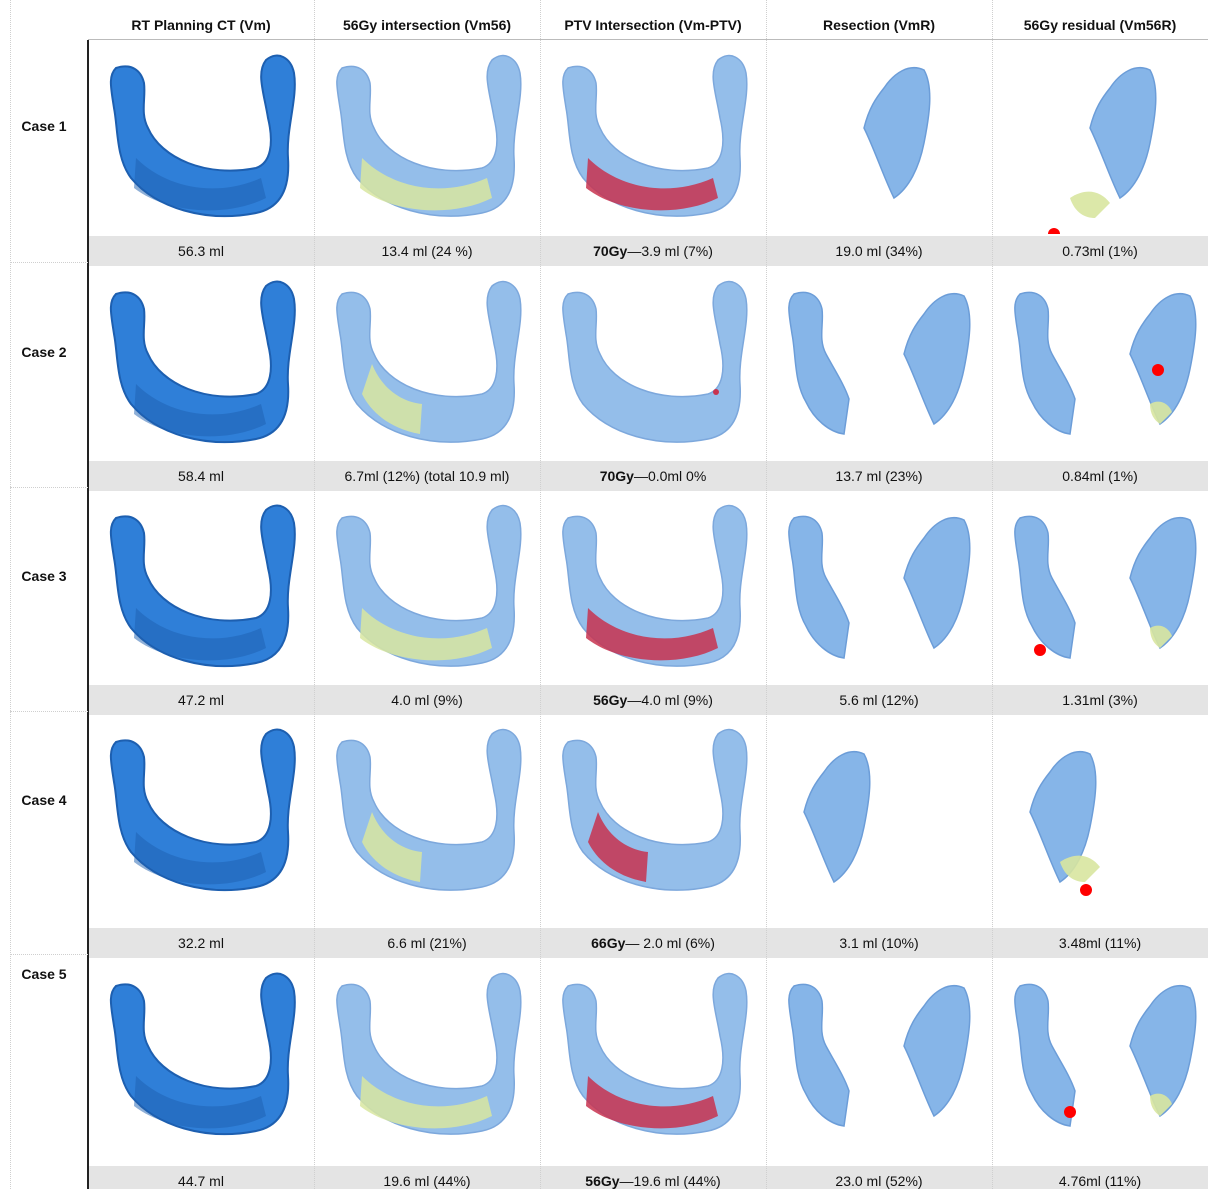 This screenshot has width=1208, height=1196. I want to click on value-cell: 6.7ml (12%) (total 10.9 ml), so click(427, 476).